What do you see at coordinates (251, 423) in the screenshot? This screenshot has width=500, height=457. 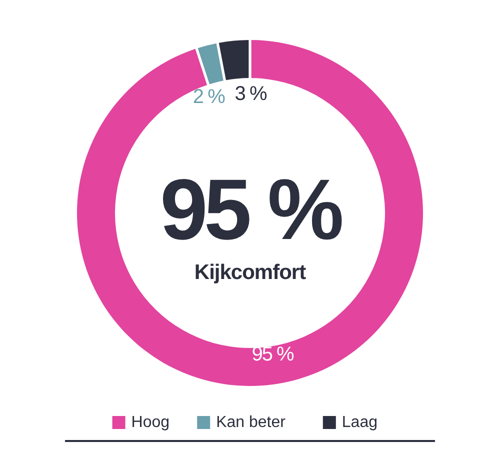 I see `legend-label: Kan beter` at bounding box center [251, 423].